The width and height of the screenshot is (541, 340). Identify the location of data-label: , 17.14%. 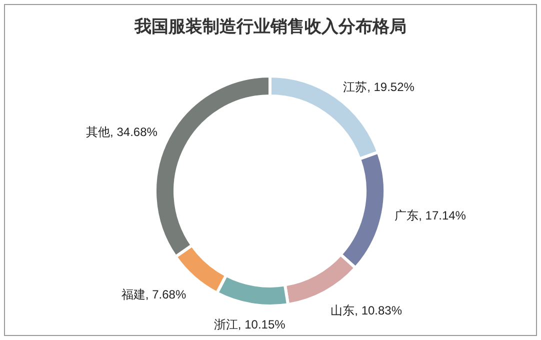
(442, 215).